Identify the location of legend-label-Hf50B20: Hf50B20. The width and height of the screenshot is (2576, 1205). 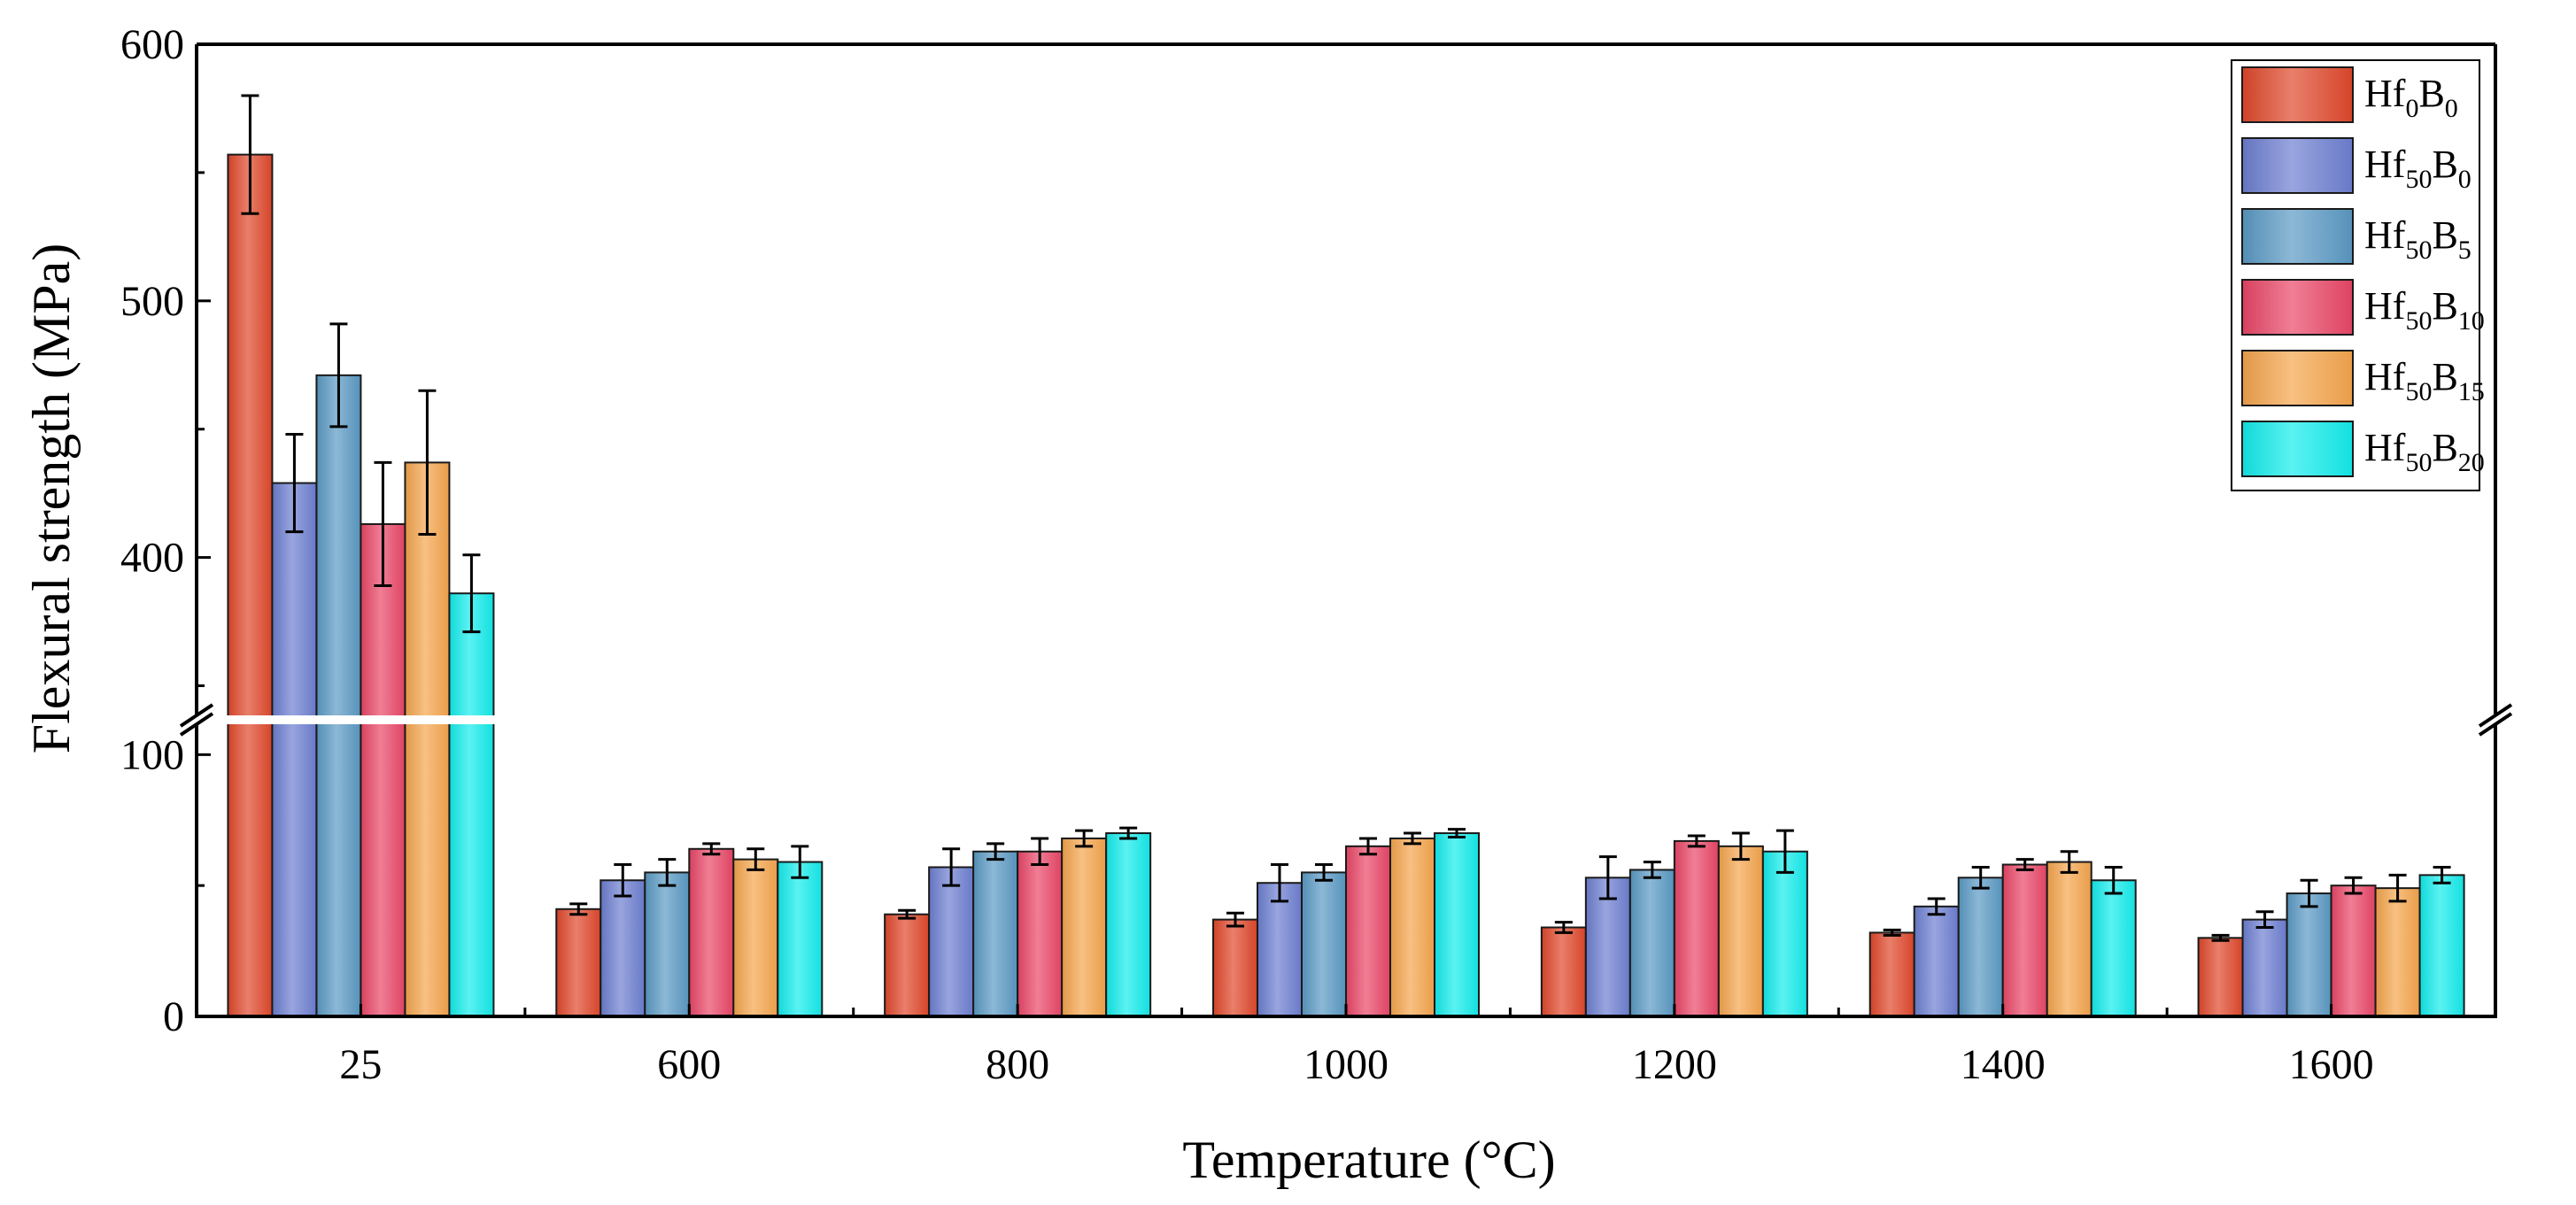
(2424, 451).